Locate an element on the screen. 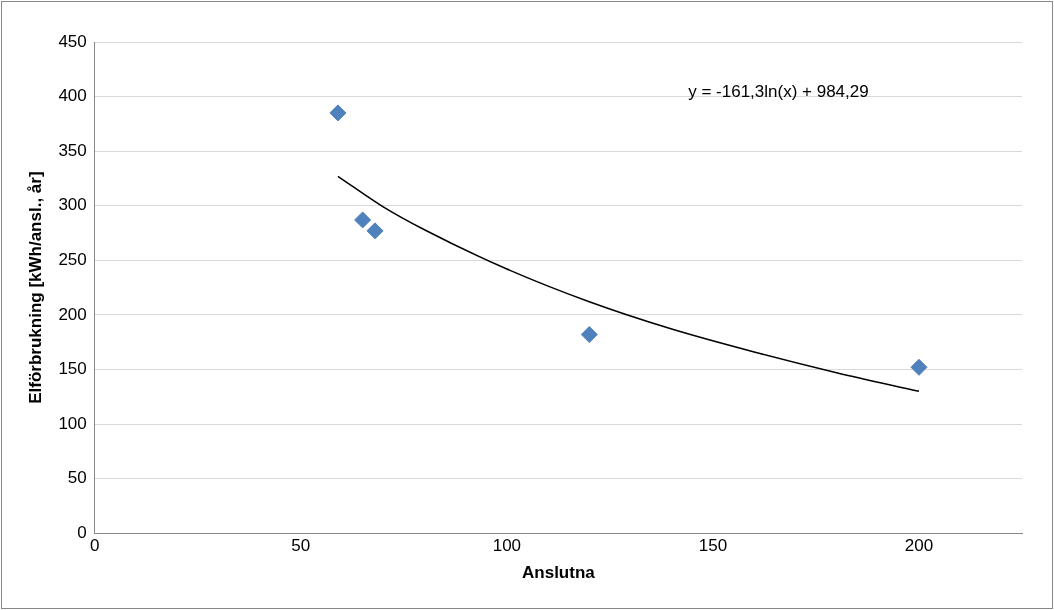  x-axis-title: Anslutna is located at coordinates (559, 573).